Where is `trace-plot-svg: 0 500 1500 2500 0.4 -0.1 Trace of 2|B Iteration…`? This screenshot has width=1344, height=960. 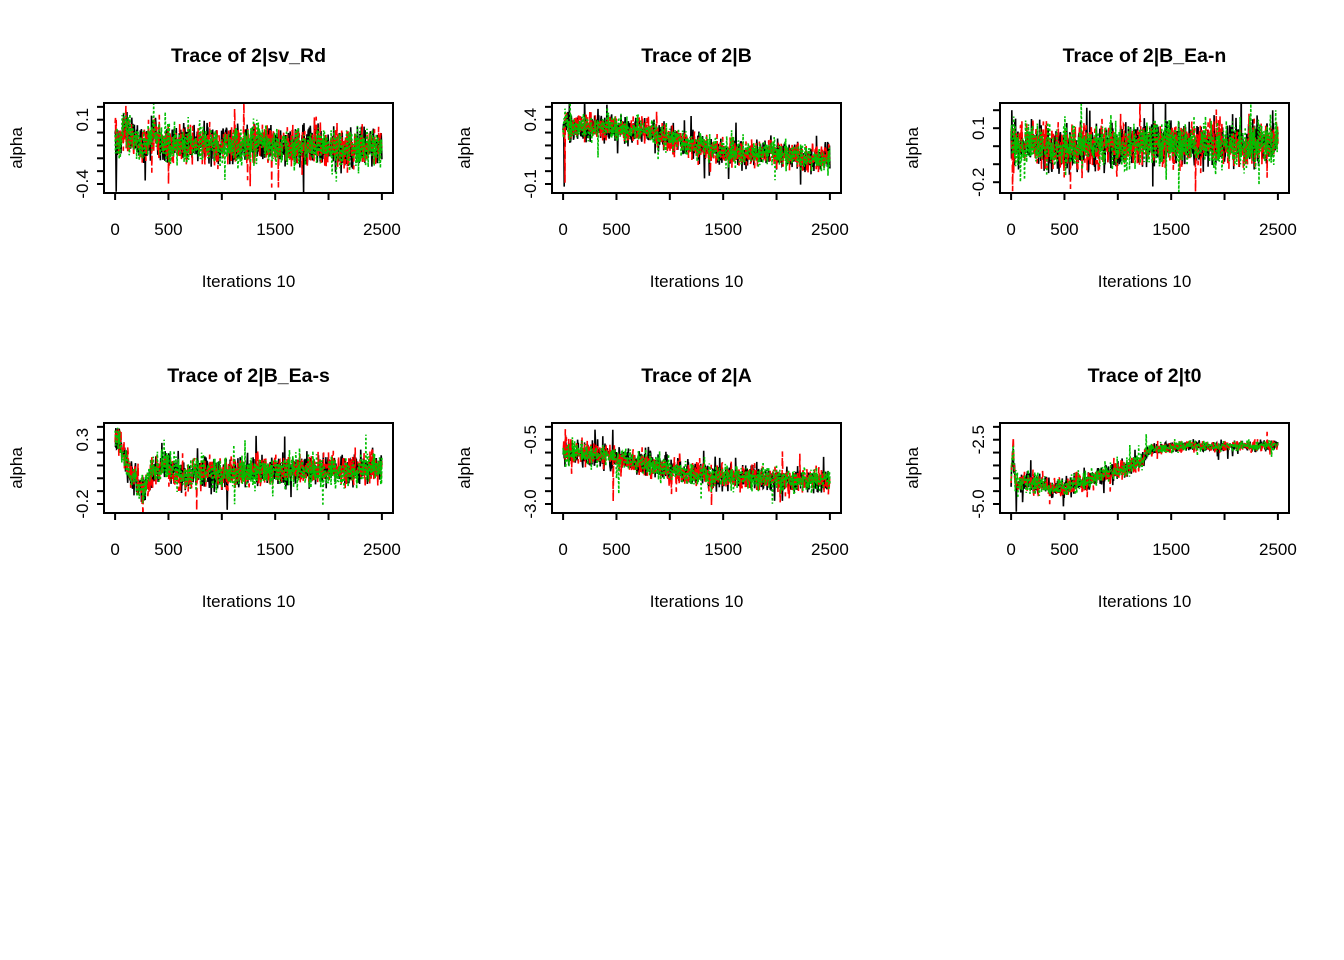
trace-plot-svg: 0 500 1500 2500 0.4 -0.1 Trace of 2|B Iteration… is located at coordinates (652, 168).